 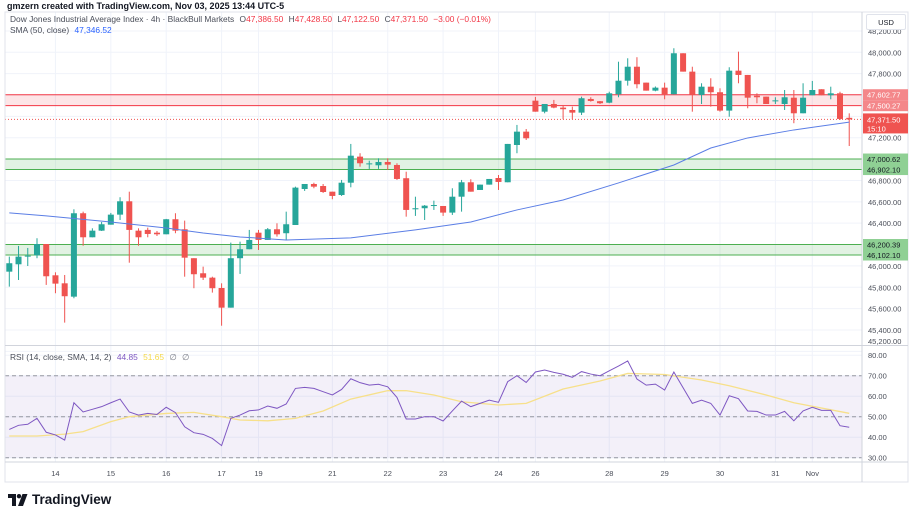 I want to click on time-tick-label: 21, so click(x=332, y=473).